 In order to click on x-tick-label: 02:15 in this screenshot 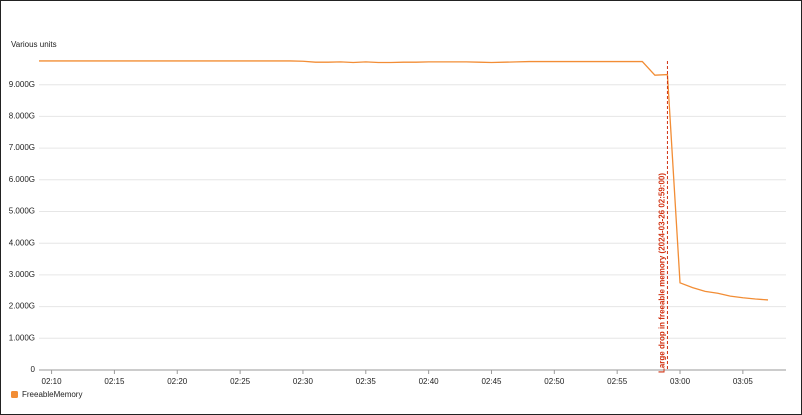, I will do `click(114, 381)`.